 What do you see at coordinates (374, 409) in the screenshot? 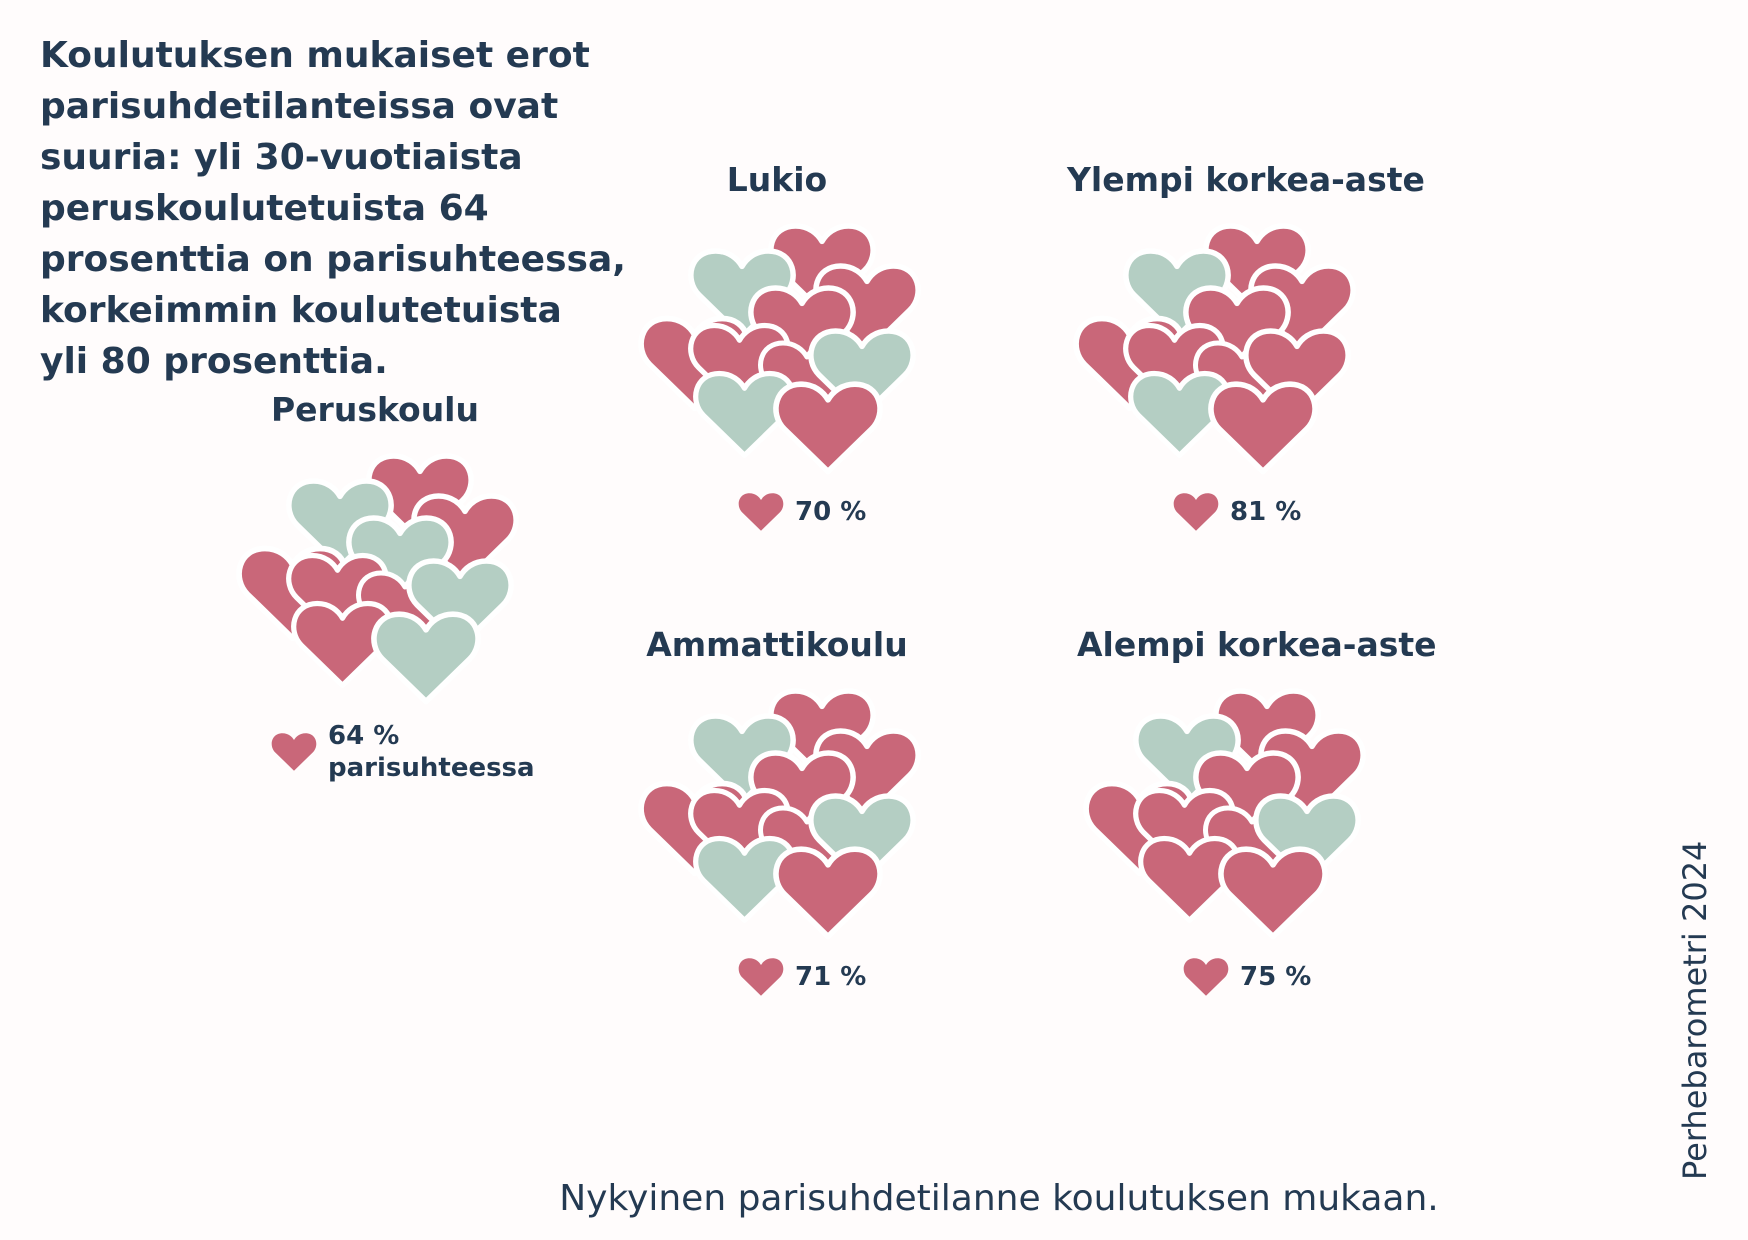
I see `group-title: Peruskoulu` at bounding box center [374, 409].